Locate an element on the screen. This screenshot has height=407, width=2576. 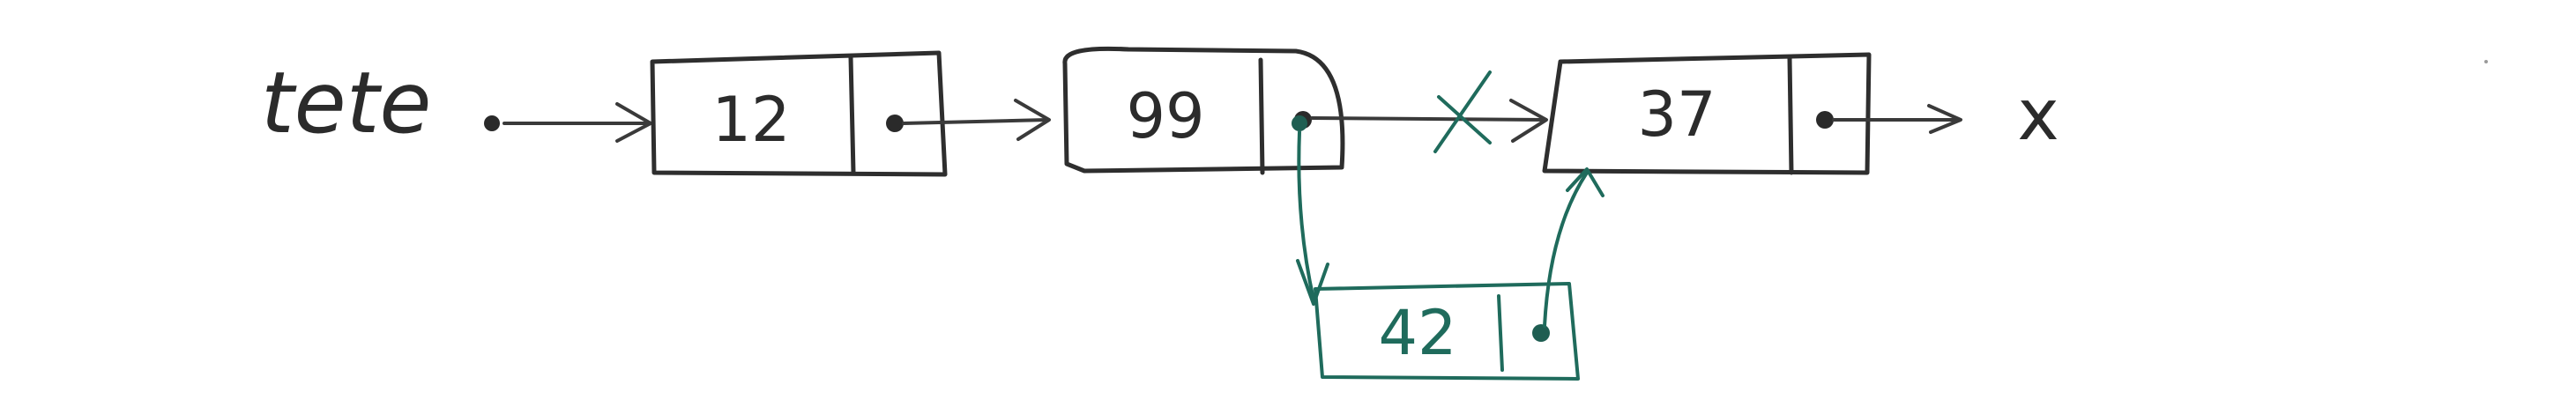
list-node-42: 42 is located at coordinates (1447, 331).